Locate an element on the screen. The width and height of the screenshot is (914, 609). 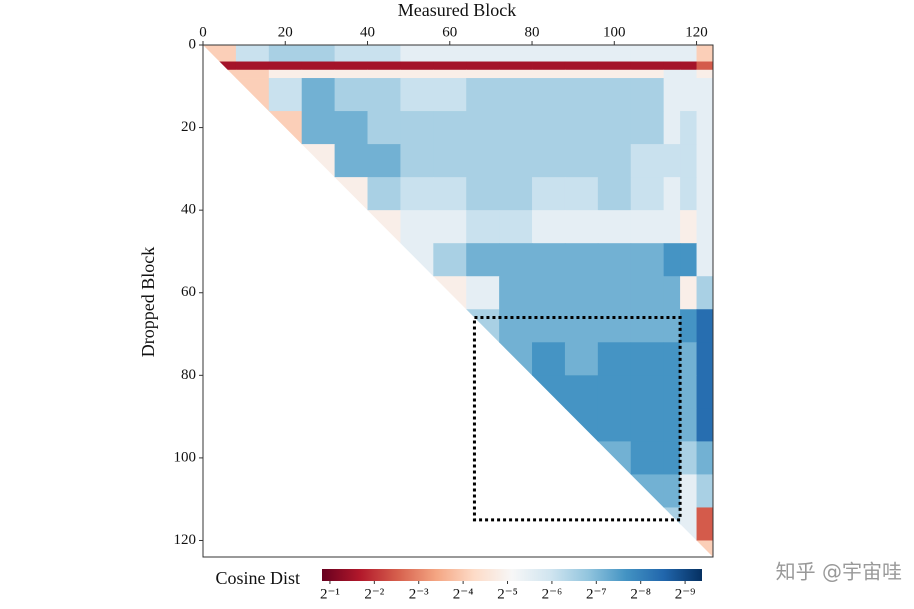
colorbar is located at coordinates (512, 575).